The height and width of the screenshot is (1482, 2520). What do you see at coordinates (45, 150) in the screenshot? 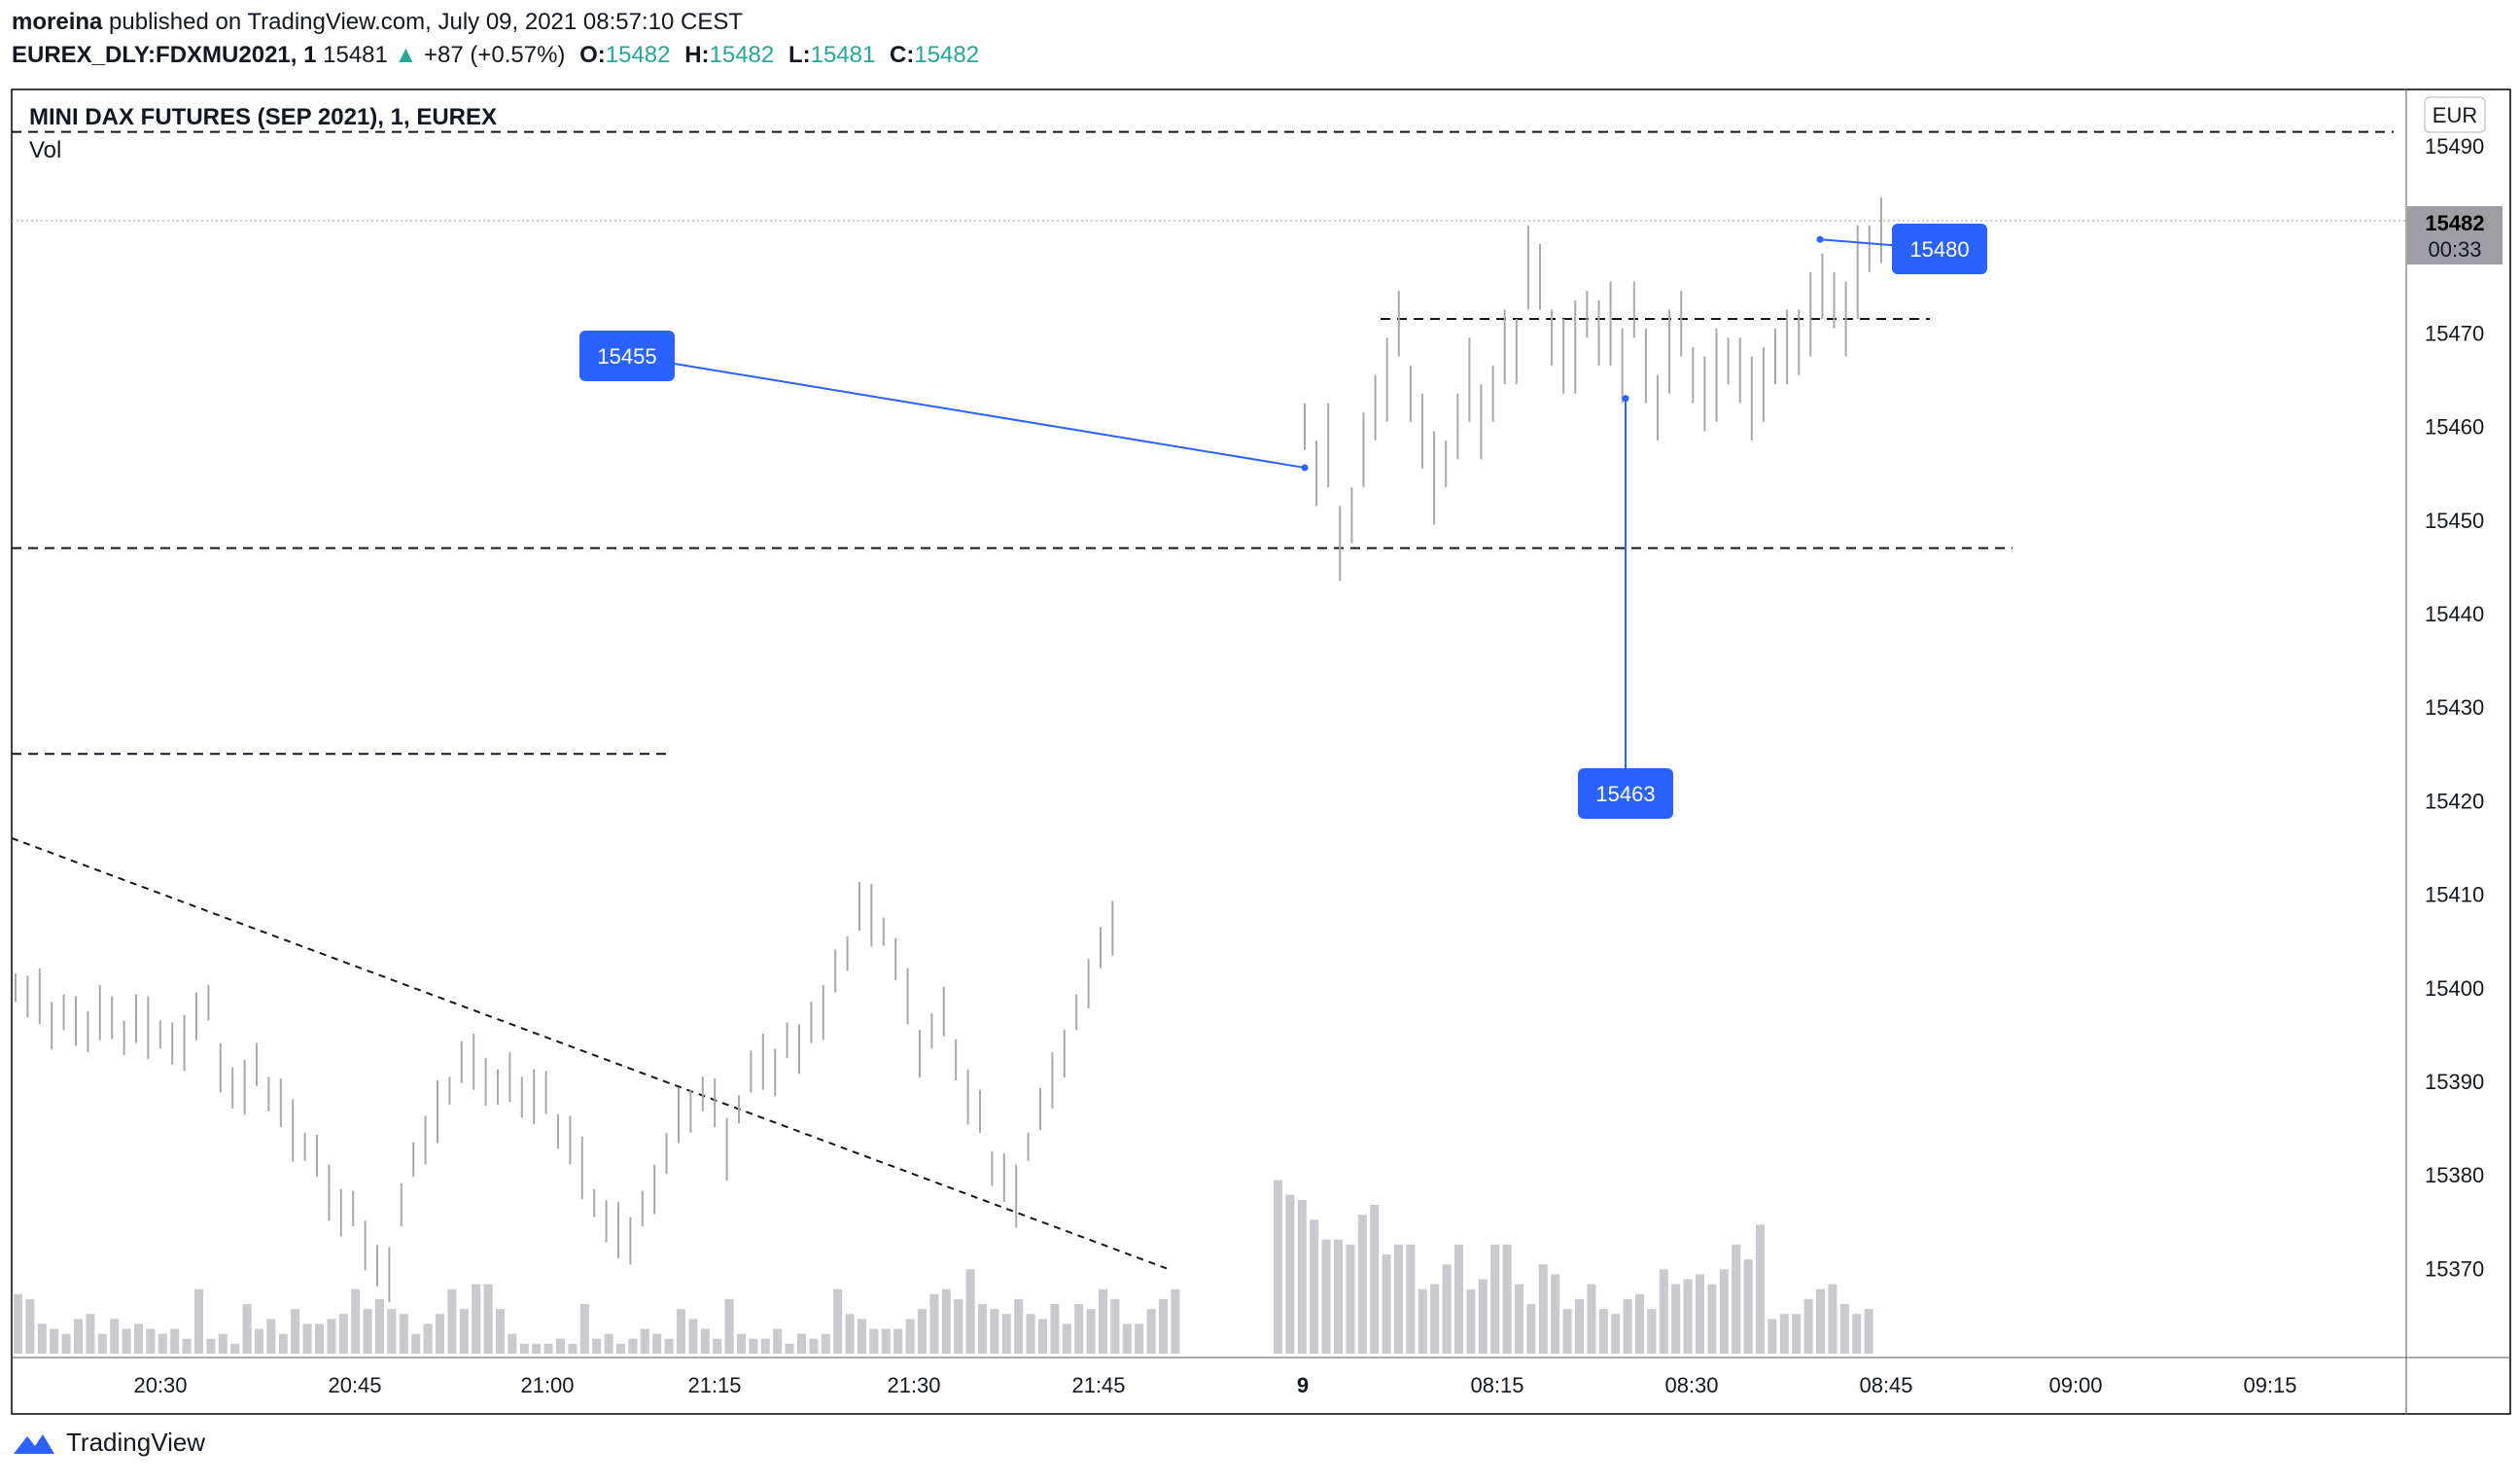
I see `volume-legend: Vol` at bounding box center [45, 150].